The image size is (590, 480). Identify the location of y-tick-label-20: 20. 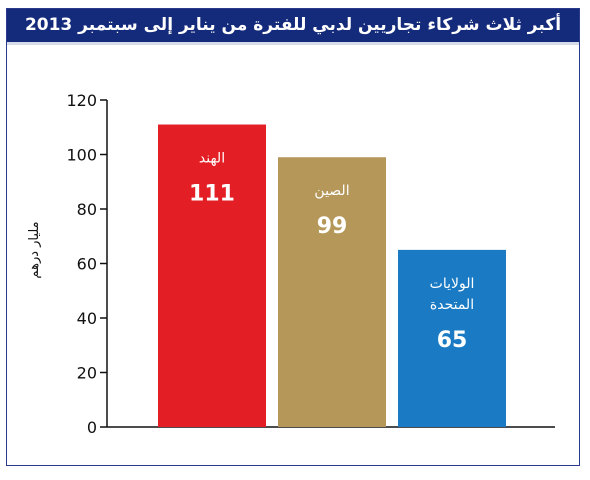
(87, 373).